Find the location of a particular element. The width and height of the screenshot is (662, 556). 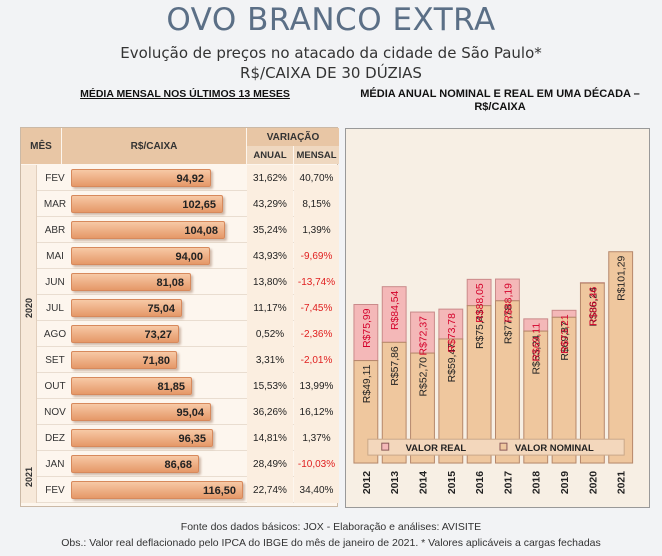

price-bar: 95,04 is located at coordinates (141, 412).